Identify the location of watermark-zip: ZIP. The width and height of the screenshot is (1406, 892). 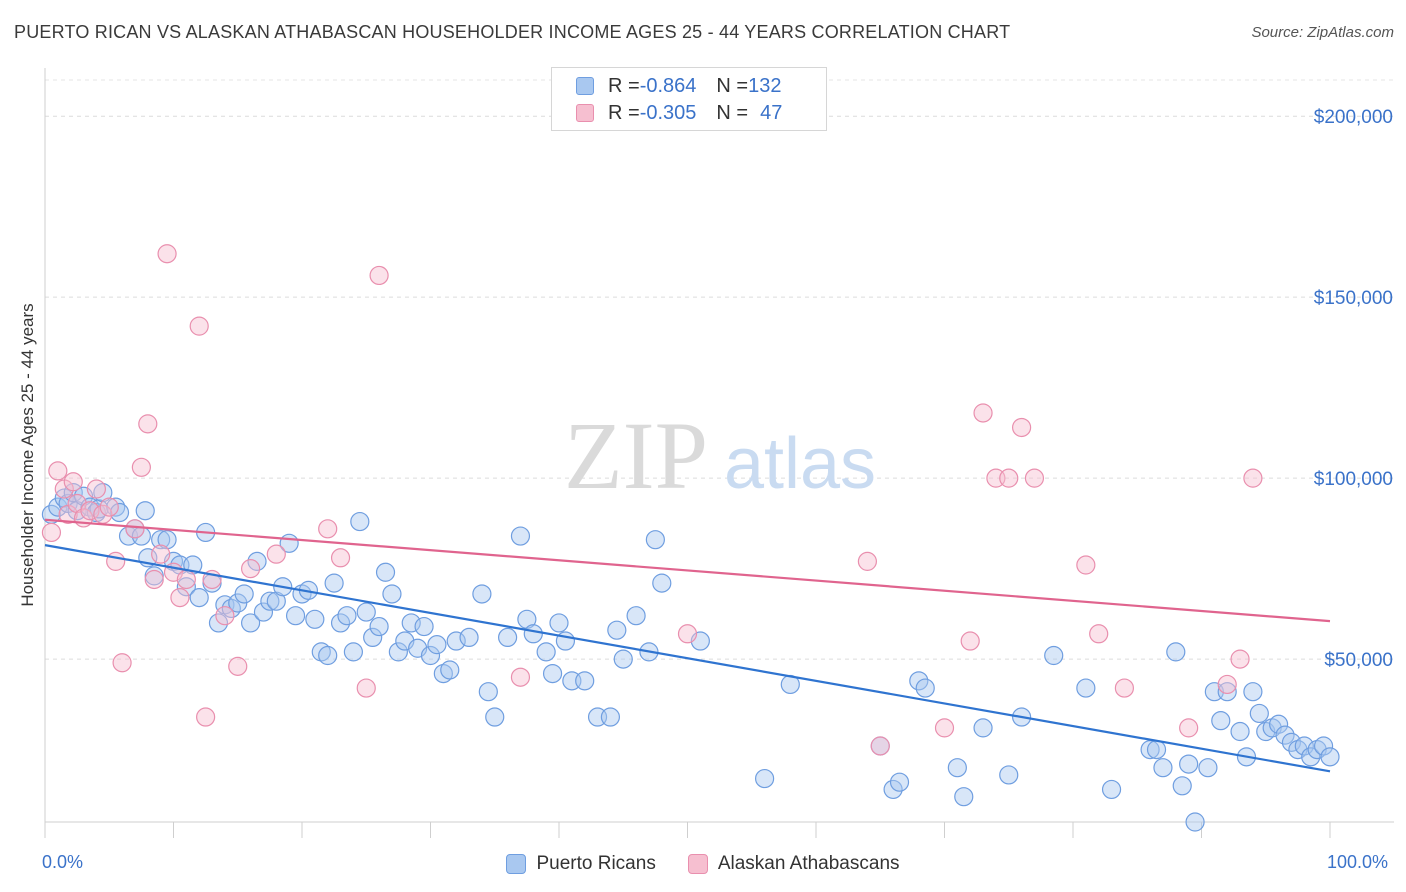
(636, 455).